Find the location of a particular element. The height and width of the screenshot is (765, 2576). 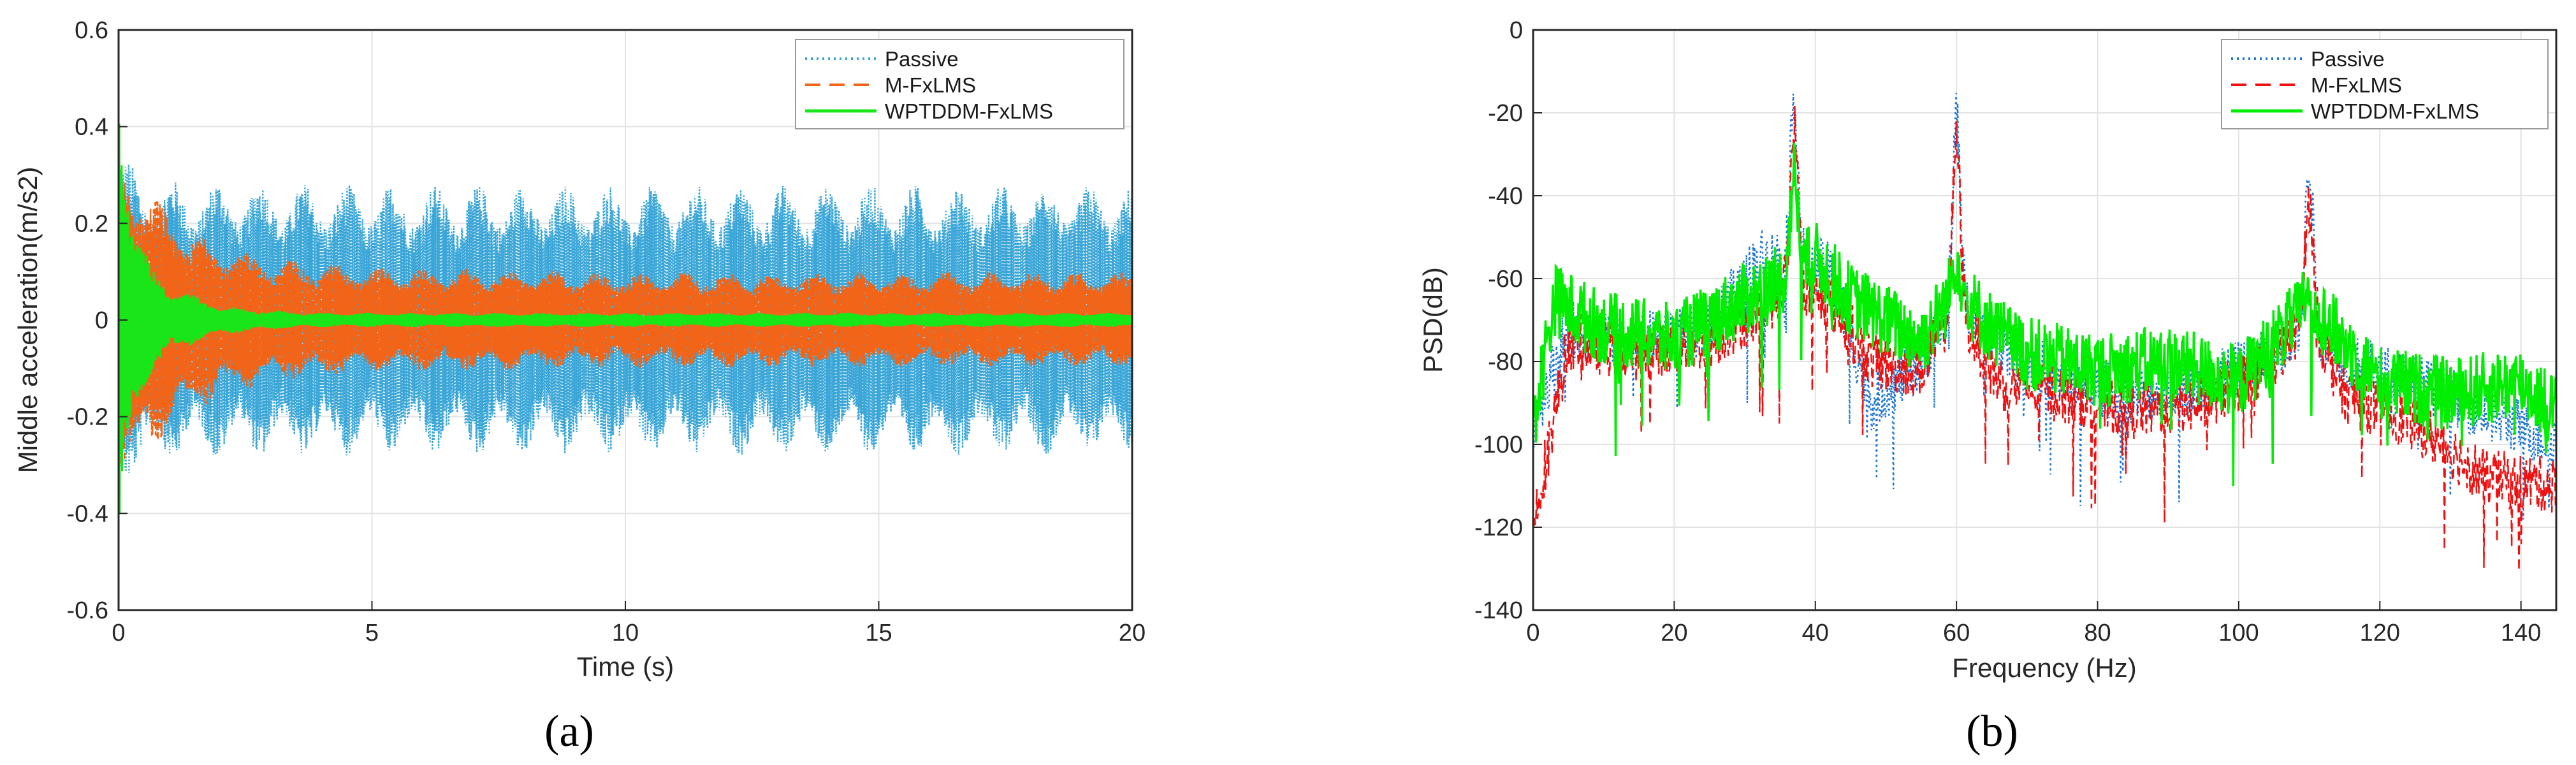

chart-b-1-ytick-label: 0 is located at coordinates (1516, 30).